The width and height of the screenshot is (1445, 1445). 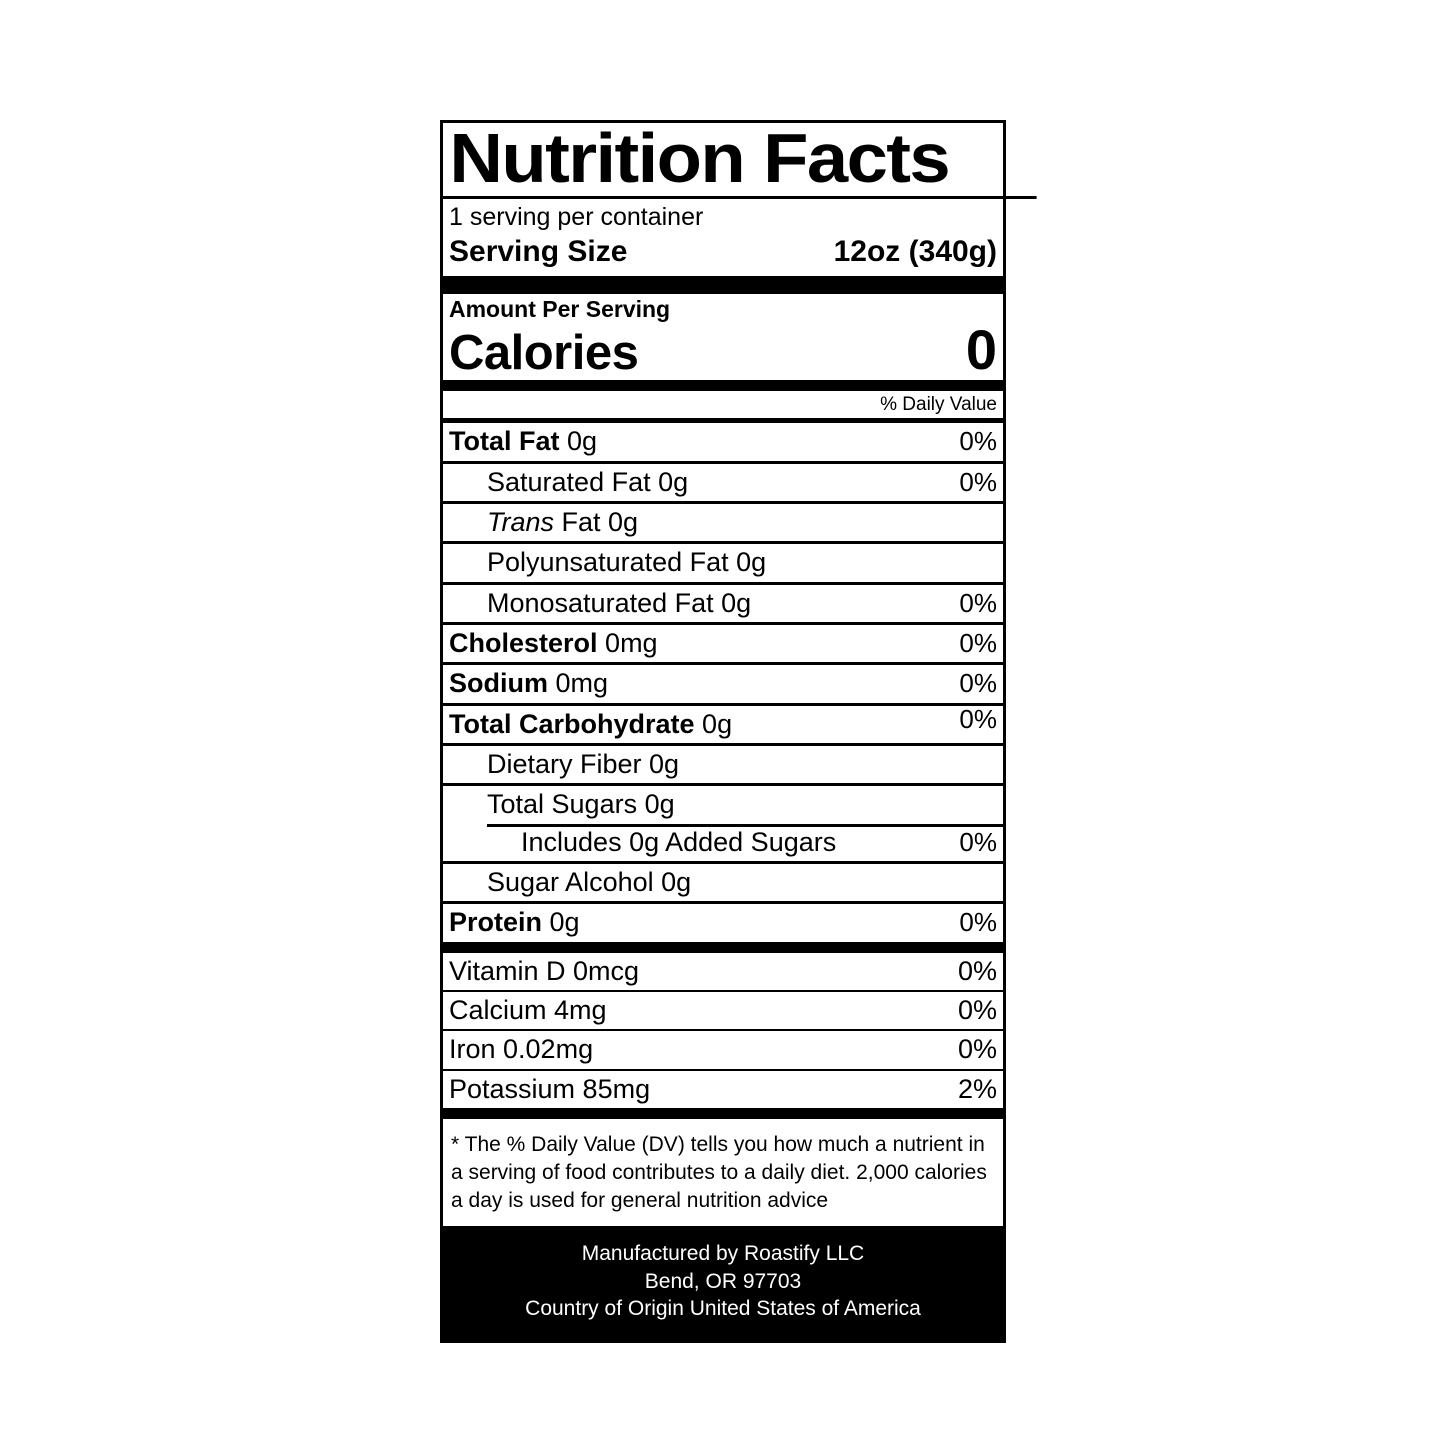 I want to click on daily-value-header: % Daily Value, so click(x=723, y=407).